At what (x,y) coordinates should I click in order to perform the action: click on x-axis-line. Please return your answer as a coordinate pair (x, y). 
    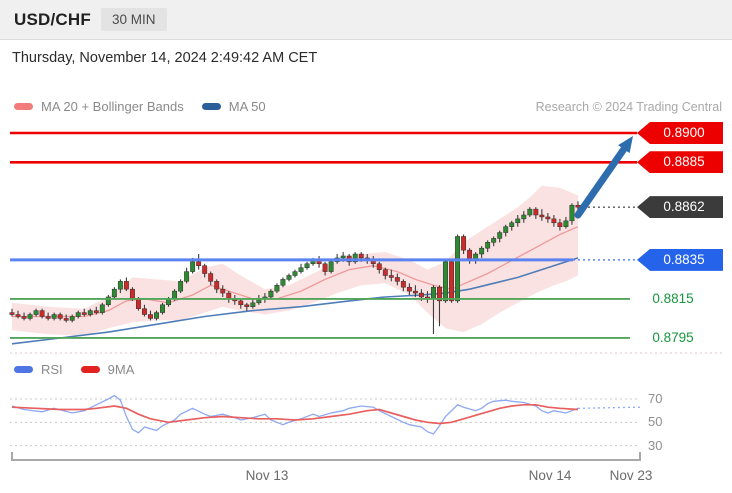
    Looking at the image, I should click on (326, 456).